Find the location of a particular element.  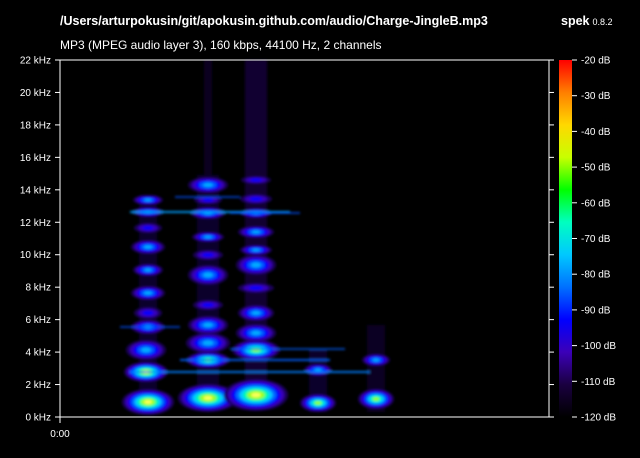

db-tick-label: -70 dB is located at coordinates (596, 239).